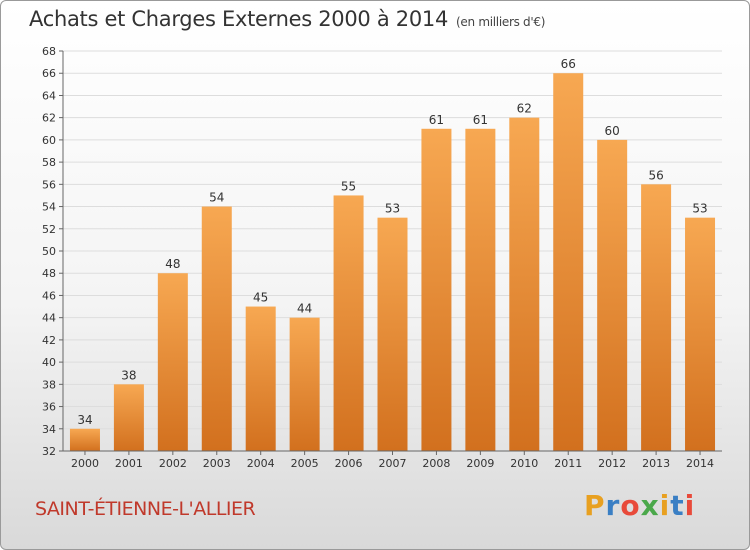 This screenshot has height=550, width=750. Describe the element at coordinates (49, 340) in the screenshot. I see `y-tick-label: 42` at that location.